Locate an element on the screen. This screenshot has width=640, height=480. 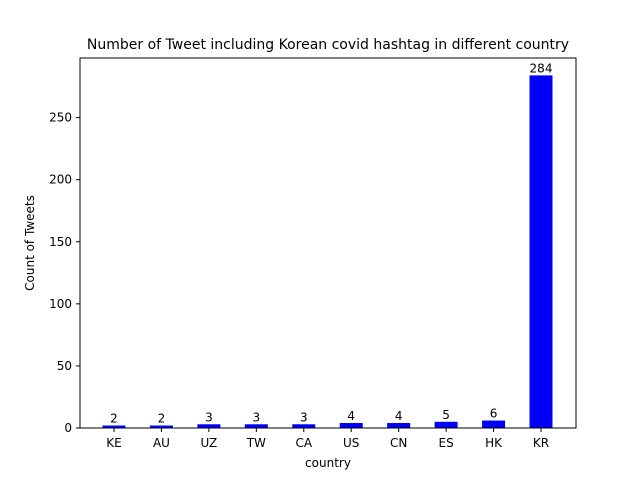
y-tick-label-100: 100 is located at coordinates (60, 304).